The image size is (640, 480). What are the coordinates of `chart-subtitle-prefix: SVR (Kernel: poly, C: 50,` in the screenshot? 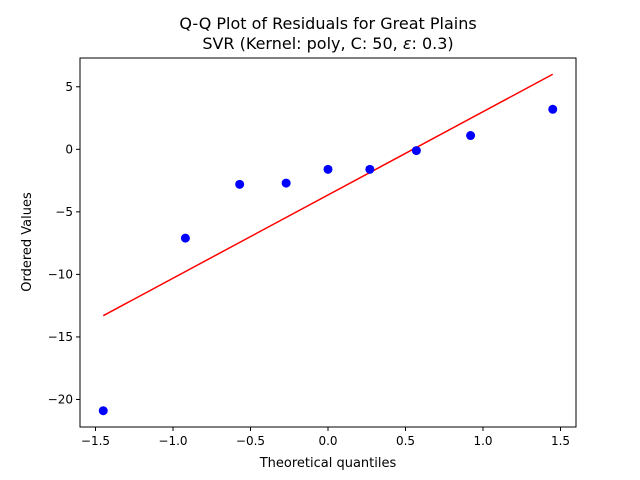 It's located at (302, 43).